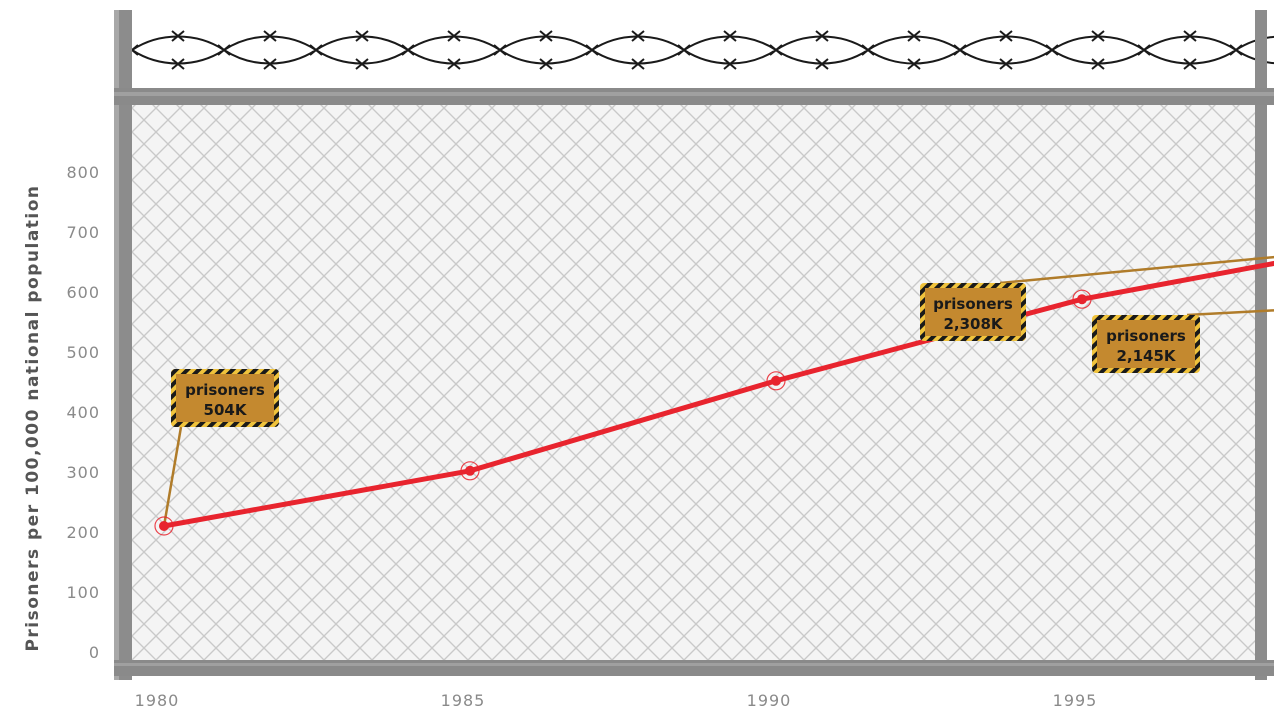  I want to click on y-tick-label: 500, so click(83, 352).